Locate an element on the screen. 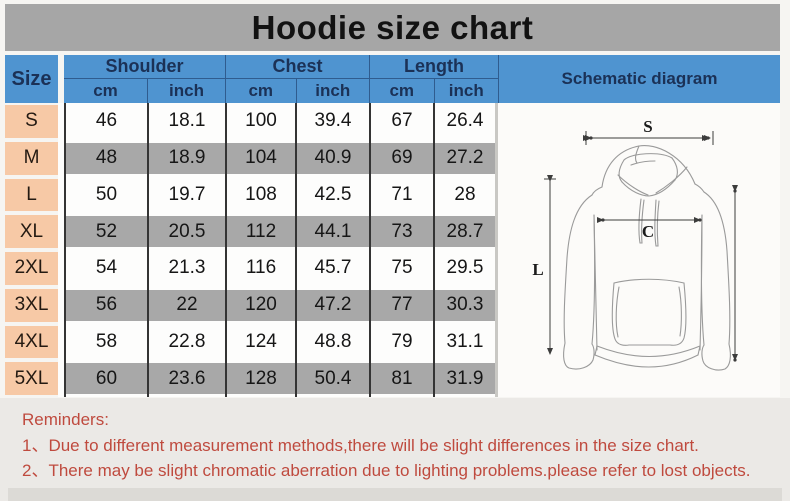 Image resolution: width=790 pixels, height=501 pixels. size-label: L is located at coordinates (31, 195).